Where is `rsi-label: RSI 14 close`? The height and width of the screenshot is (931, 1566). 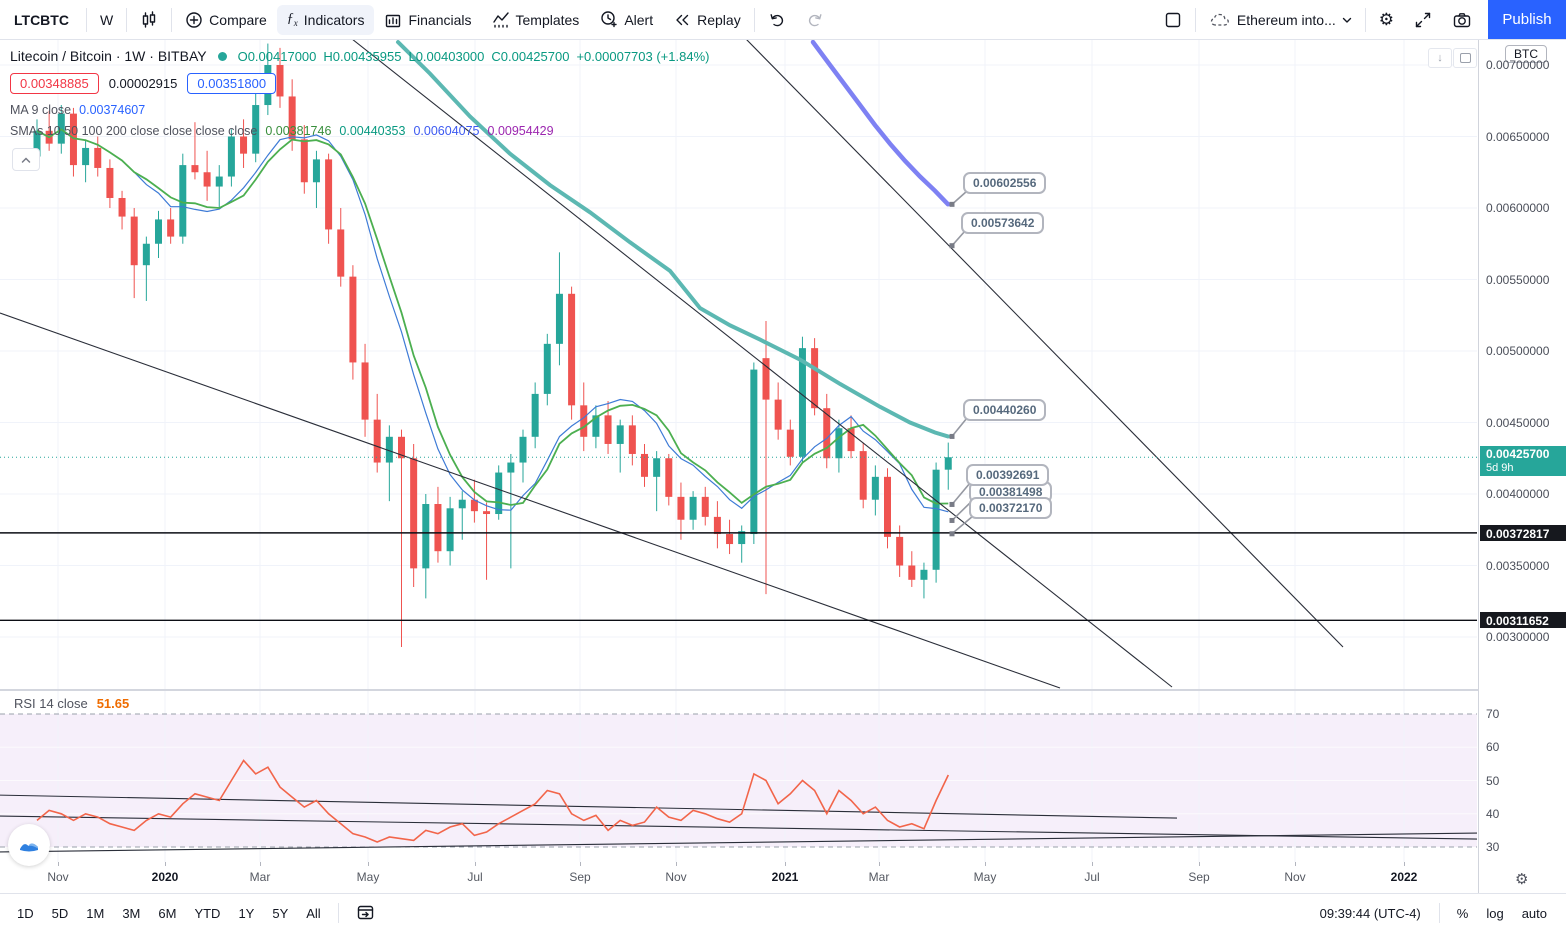
rsi-label: RSI 14 close is located at coordinates (51, 703).